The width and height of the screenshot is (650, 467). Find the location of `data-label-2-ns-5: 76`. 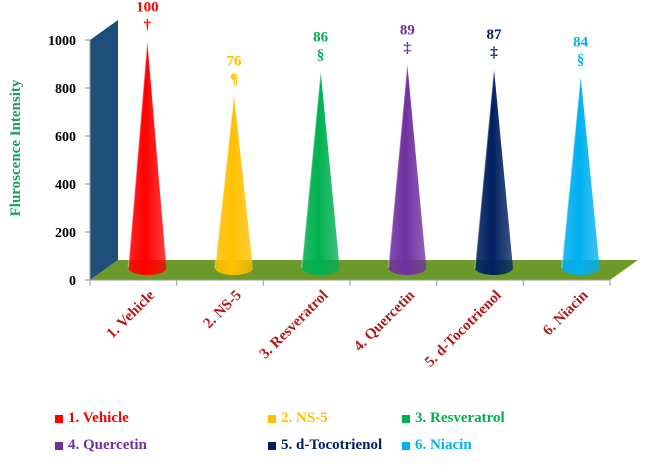

data-label-2-ns-5: 76 is located at coordinates (235, 62).